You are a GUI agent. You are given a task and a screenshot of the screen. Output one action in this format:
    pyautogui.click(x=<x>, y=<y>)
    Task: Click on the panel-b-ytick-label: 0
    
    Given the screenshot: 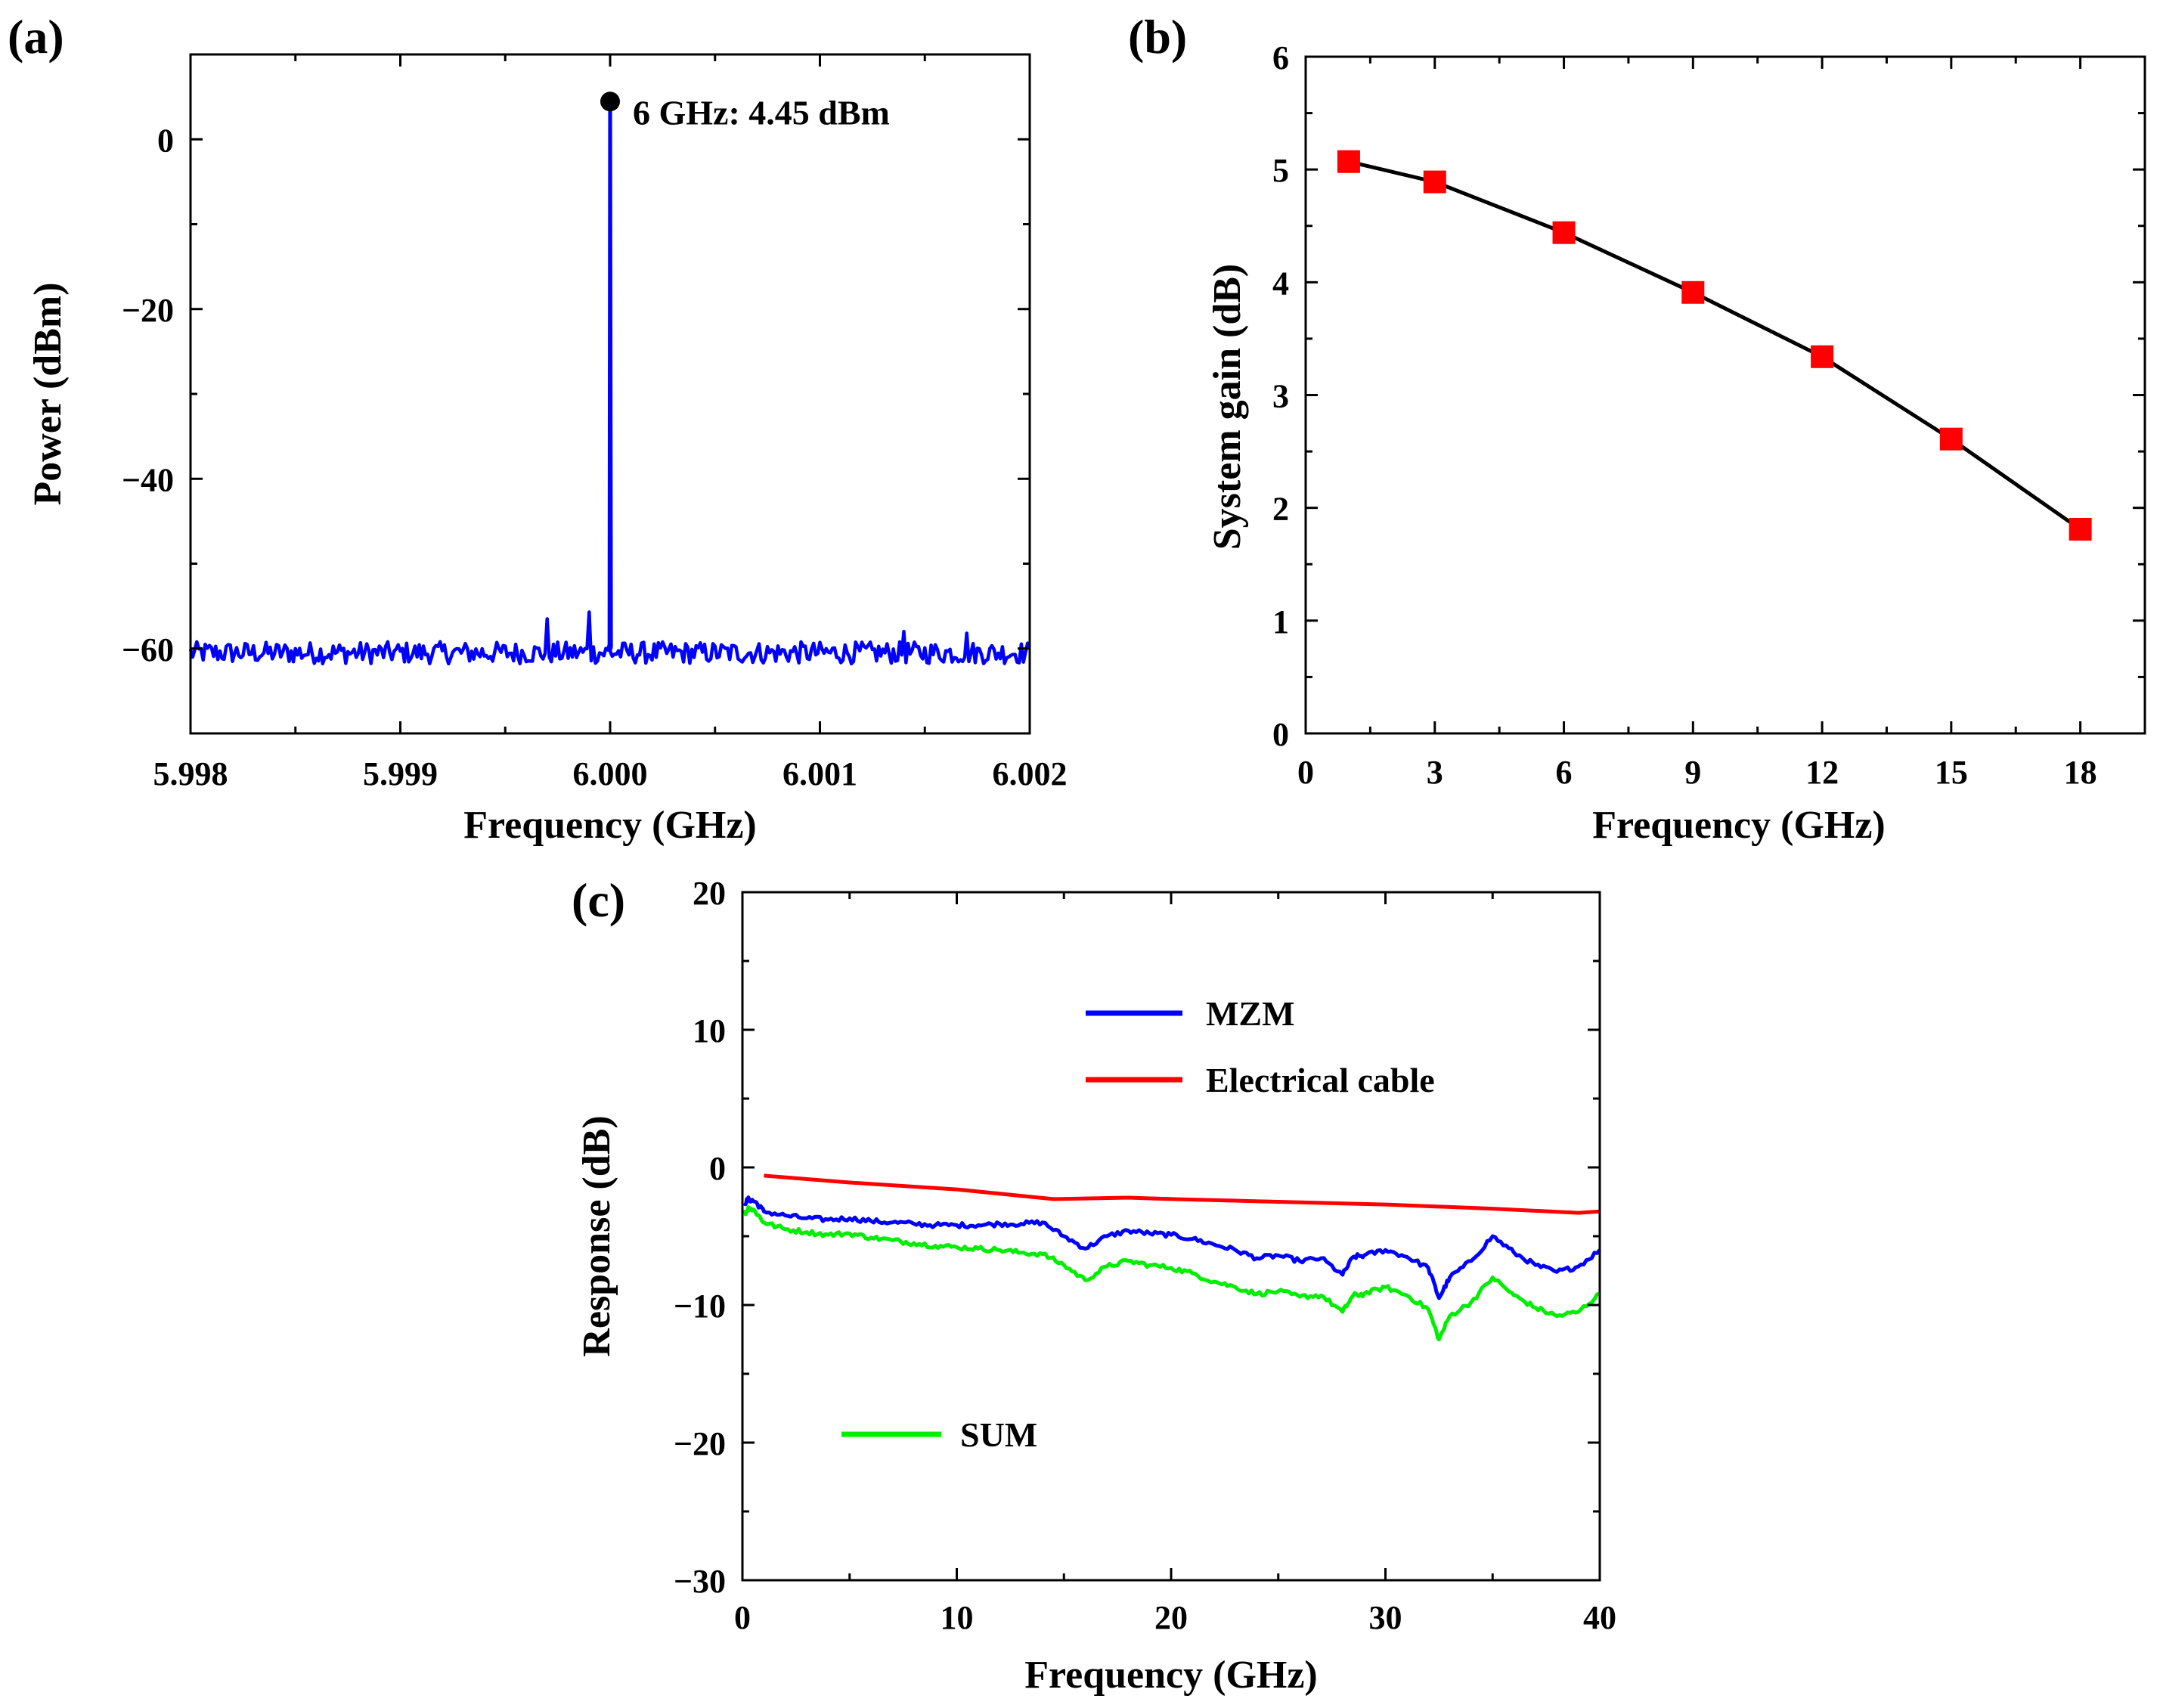 What is the action you would take?
    pyautogui.click(x=1280, y=734)
    